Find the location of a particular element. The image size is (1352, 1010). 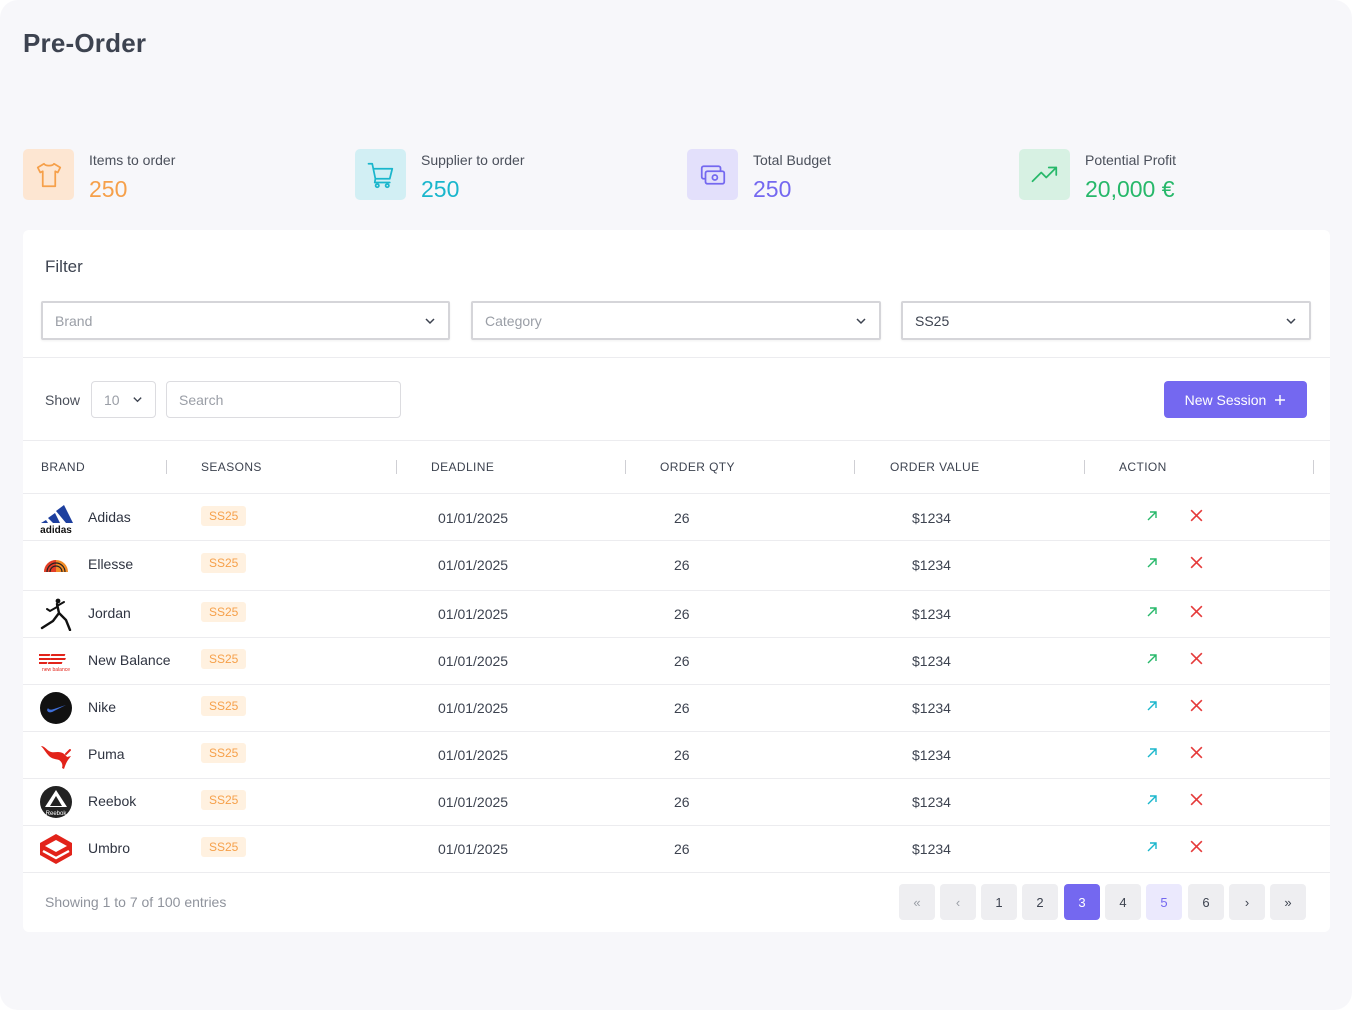

table-row: Jordan SS25 01/01/2025 26 $1234 is located at coordinates (676, 613).